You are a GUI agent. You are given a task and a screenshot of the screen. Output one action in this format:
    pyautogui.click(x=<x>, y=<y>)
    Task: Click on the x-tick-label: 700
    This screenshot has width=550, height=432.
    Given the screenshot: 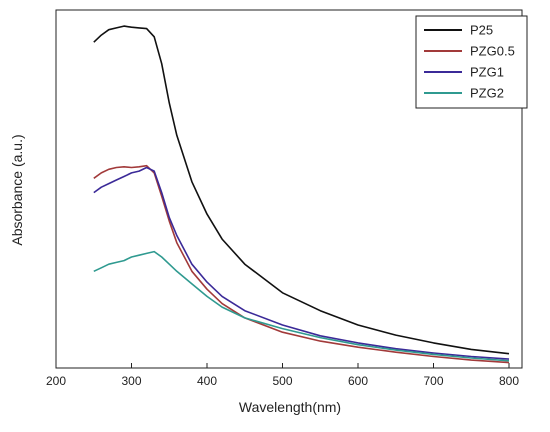 What is the action you would take?
    pyautogui.click(x=433, y=381)
    